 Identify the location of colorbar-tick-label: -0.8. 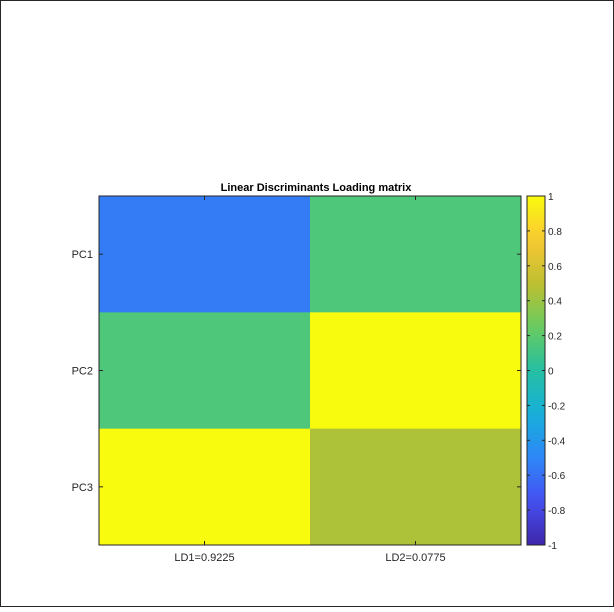
(557, 511).